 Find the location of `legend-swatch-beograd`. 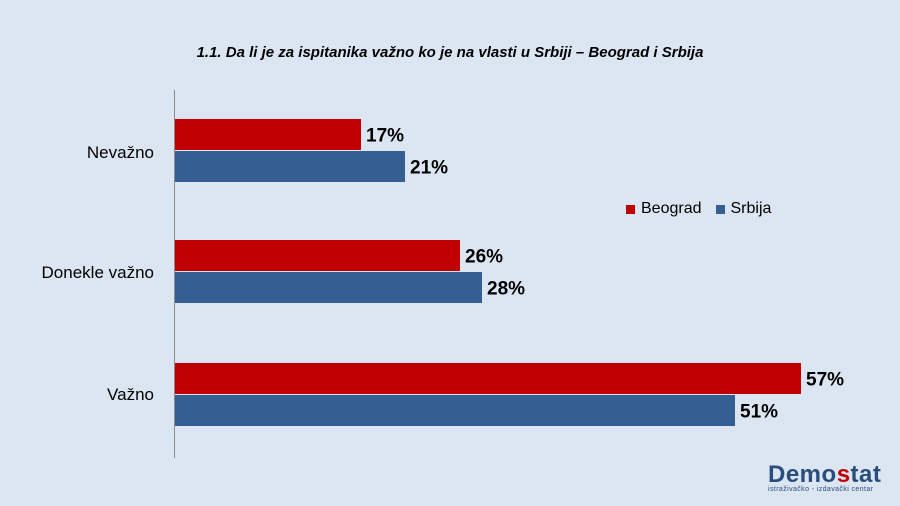

legend-swatch-beograd is located at coordinates (630, 209).